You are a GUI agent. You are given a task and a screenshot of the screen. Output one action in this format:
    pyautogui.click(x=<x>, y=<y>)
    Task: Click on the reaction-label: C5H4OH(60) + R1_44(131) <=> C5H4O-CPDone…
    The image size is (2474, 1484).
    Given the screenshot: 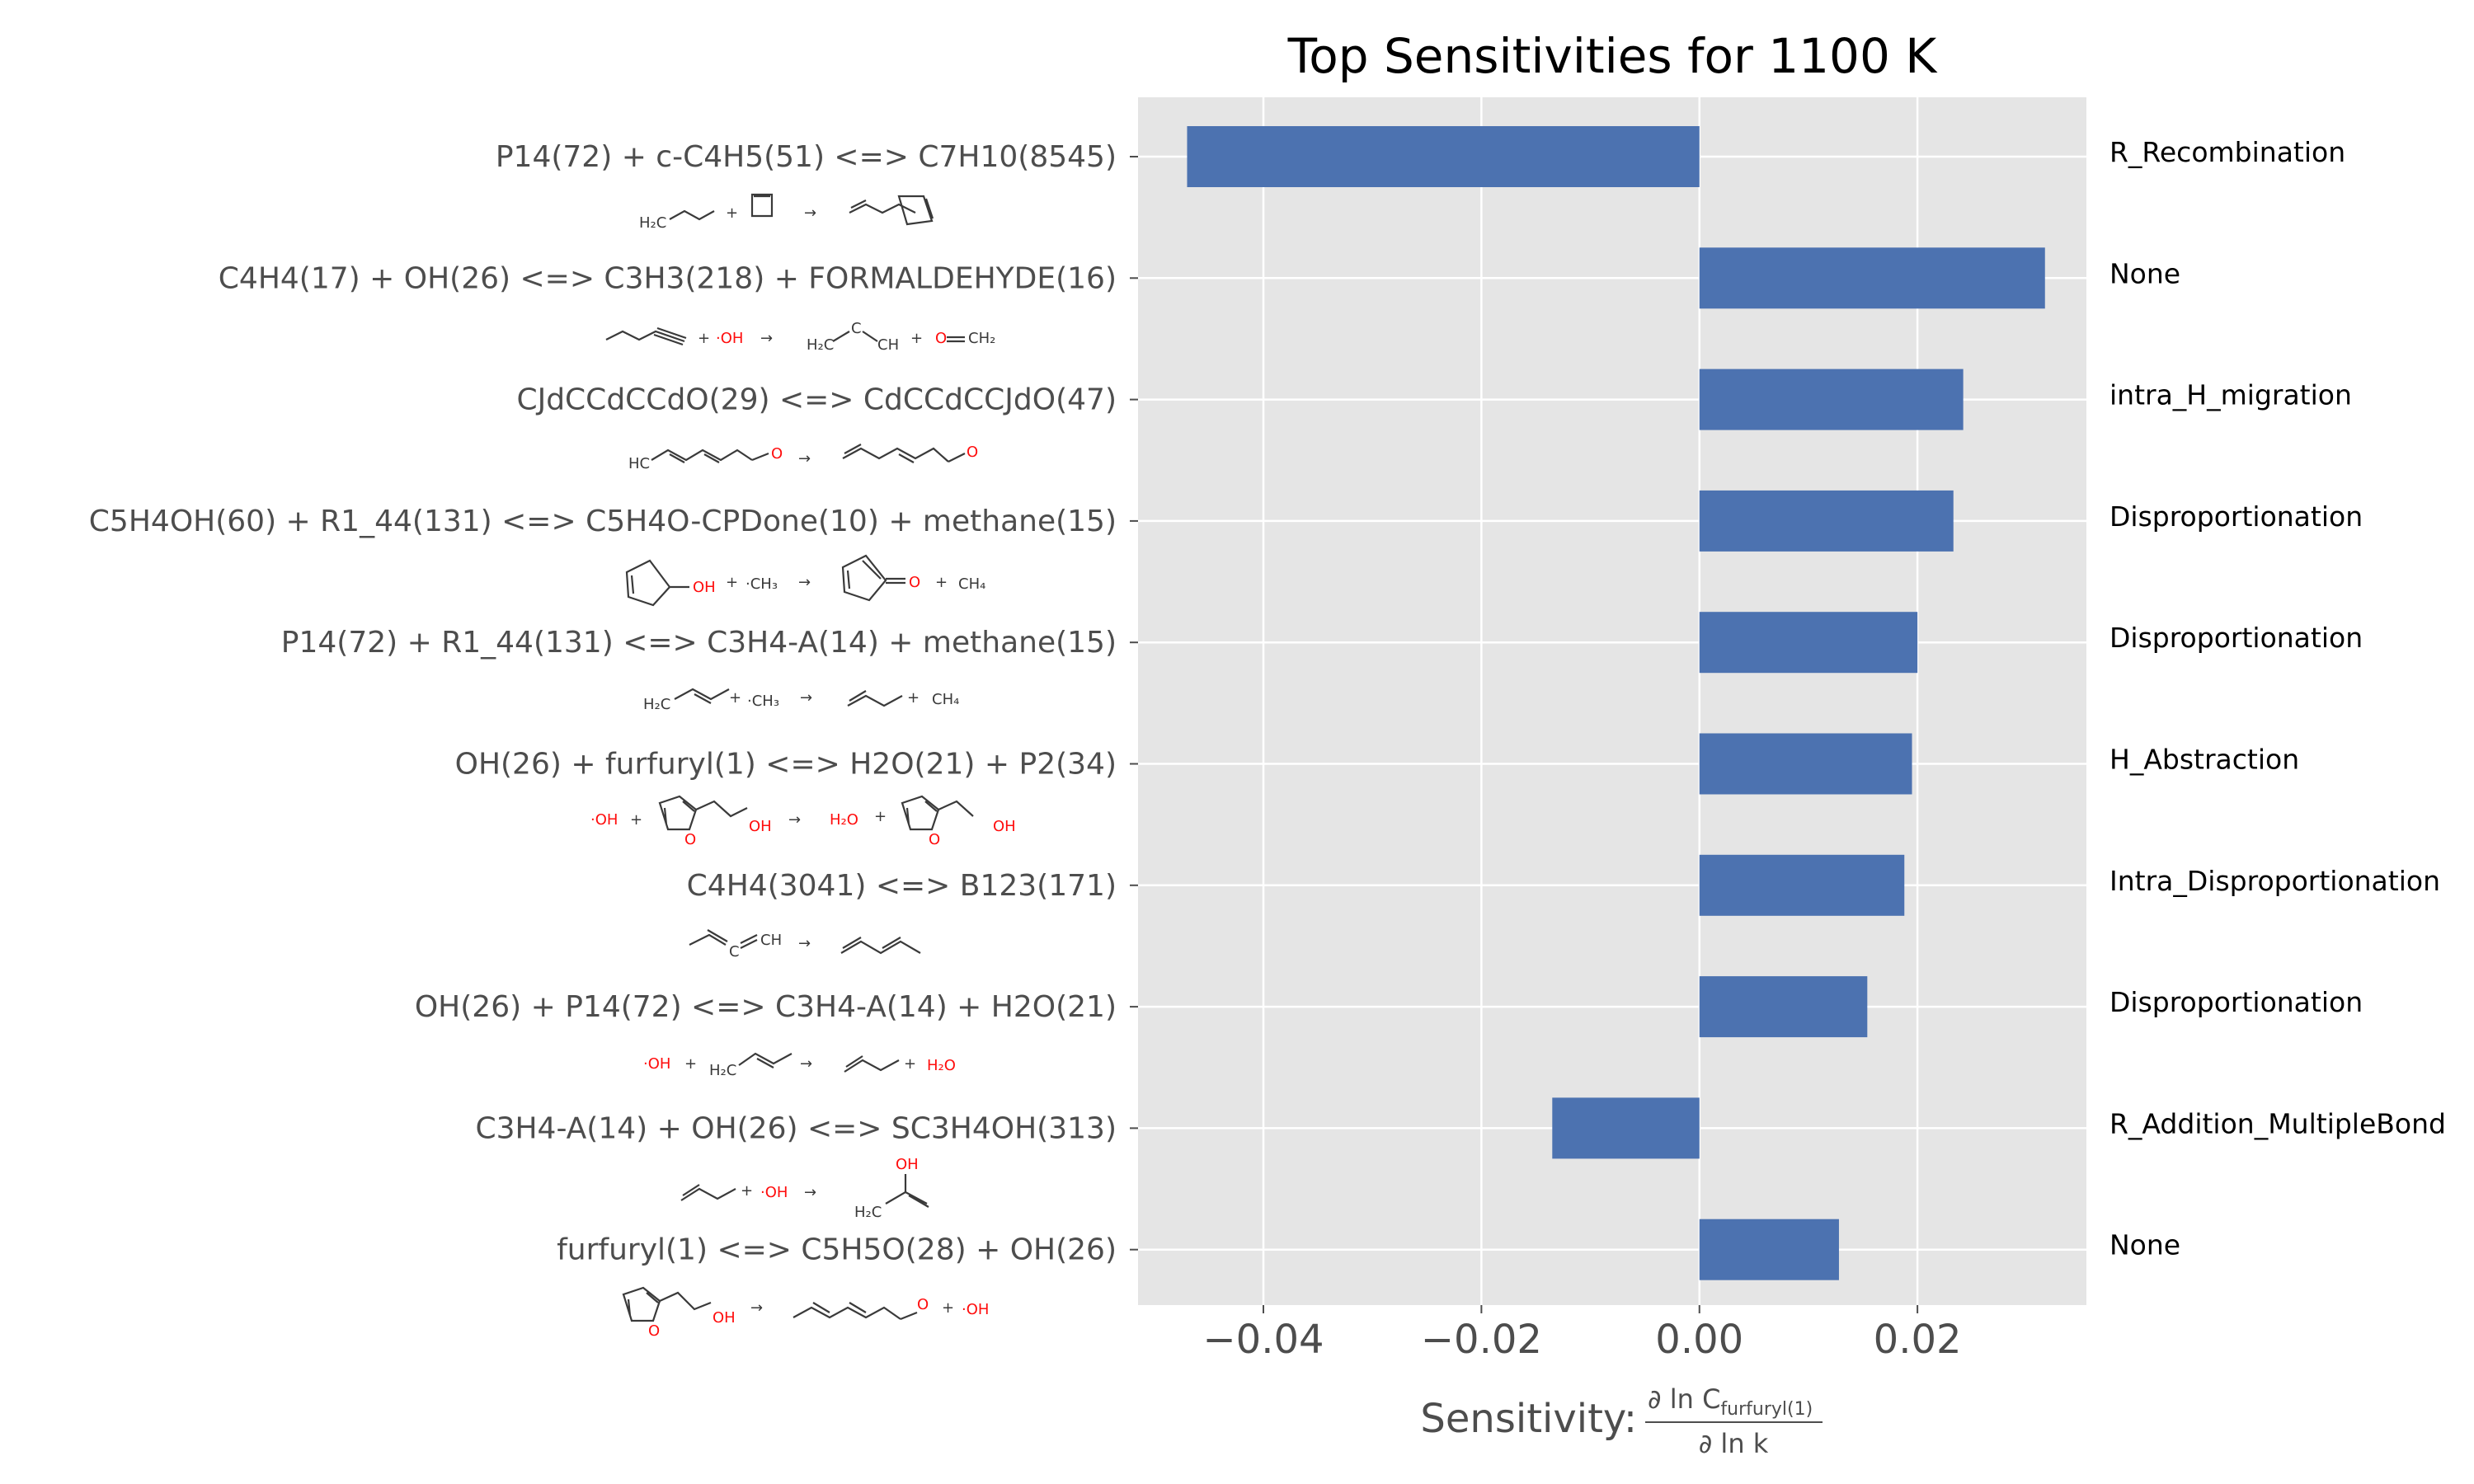 What is the action you would take?
    pyautogui.click(x=603, y=521)
    